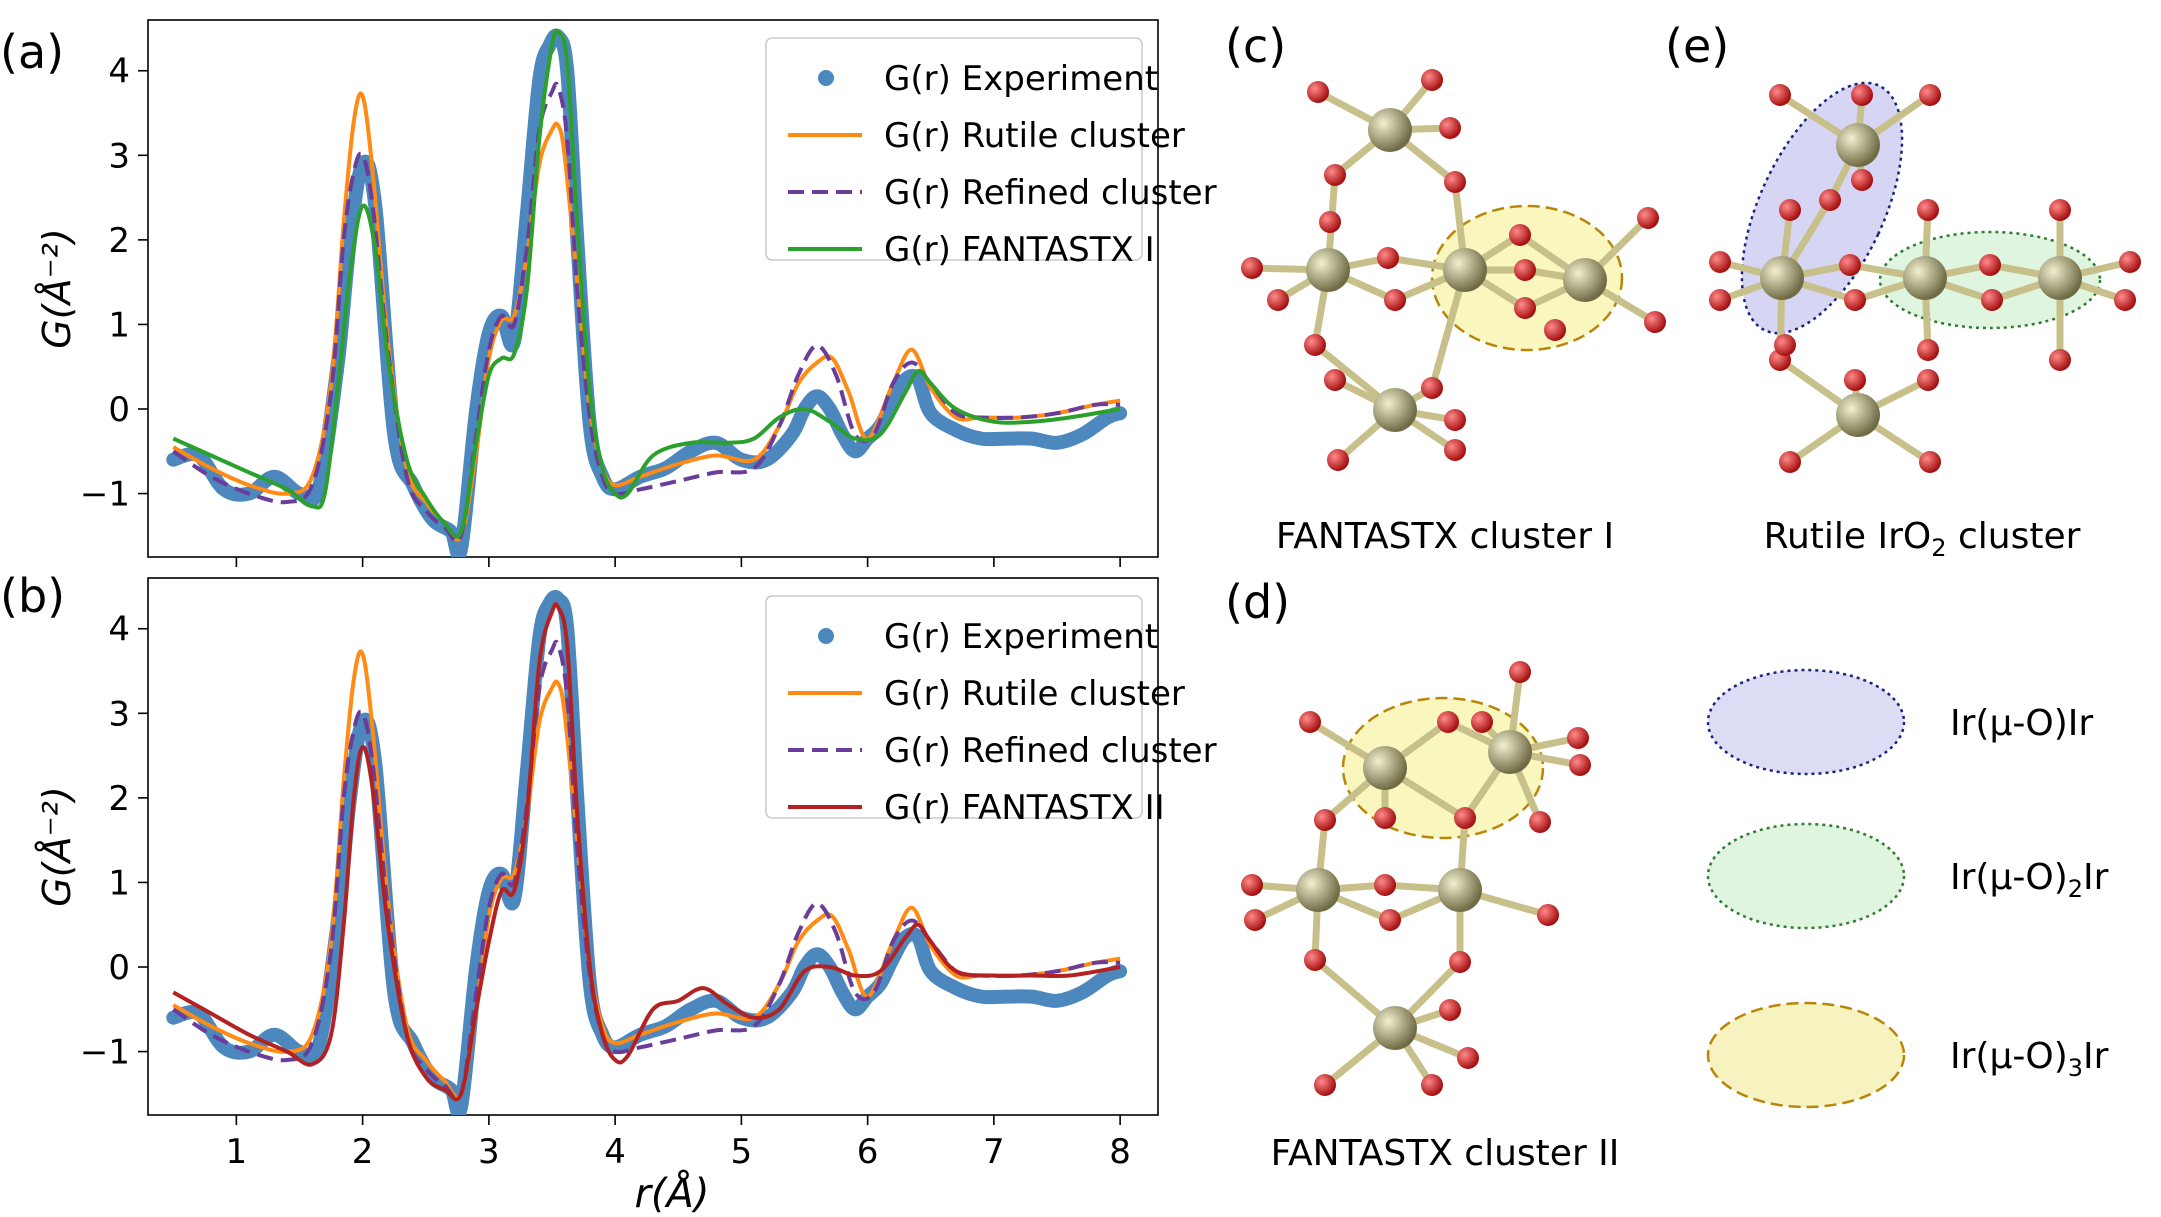 Image resolution: width=2161 pixels, height=1217 pixels. I want to click on cluster-i-structure, so click(1453, 270).